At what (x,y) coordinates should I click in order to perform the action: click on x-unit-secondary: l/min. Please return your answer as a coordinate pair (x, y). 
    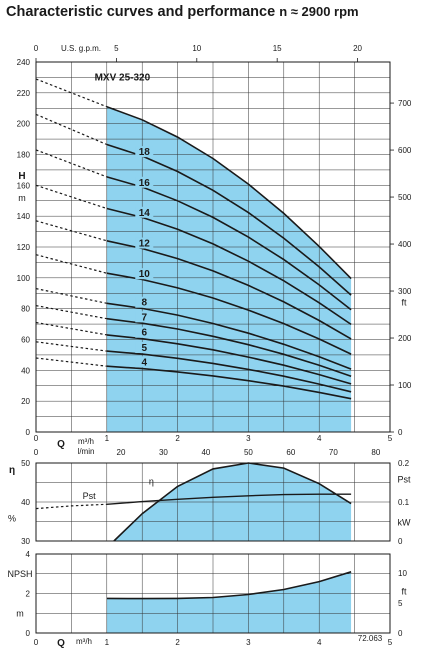
    Looking at the image, I should click on (86, 451).